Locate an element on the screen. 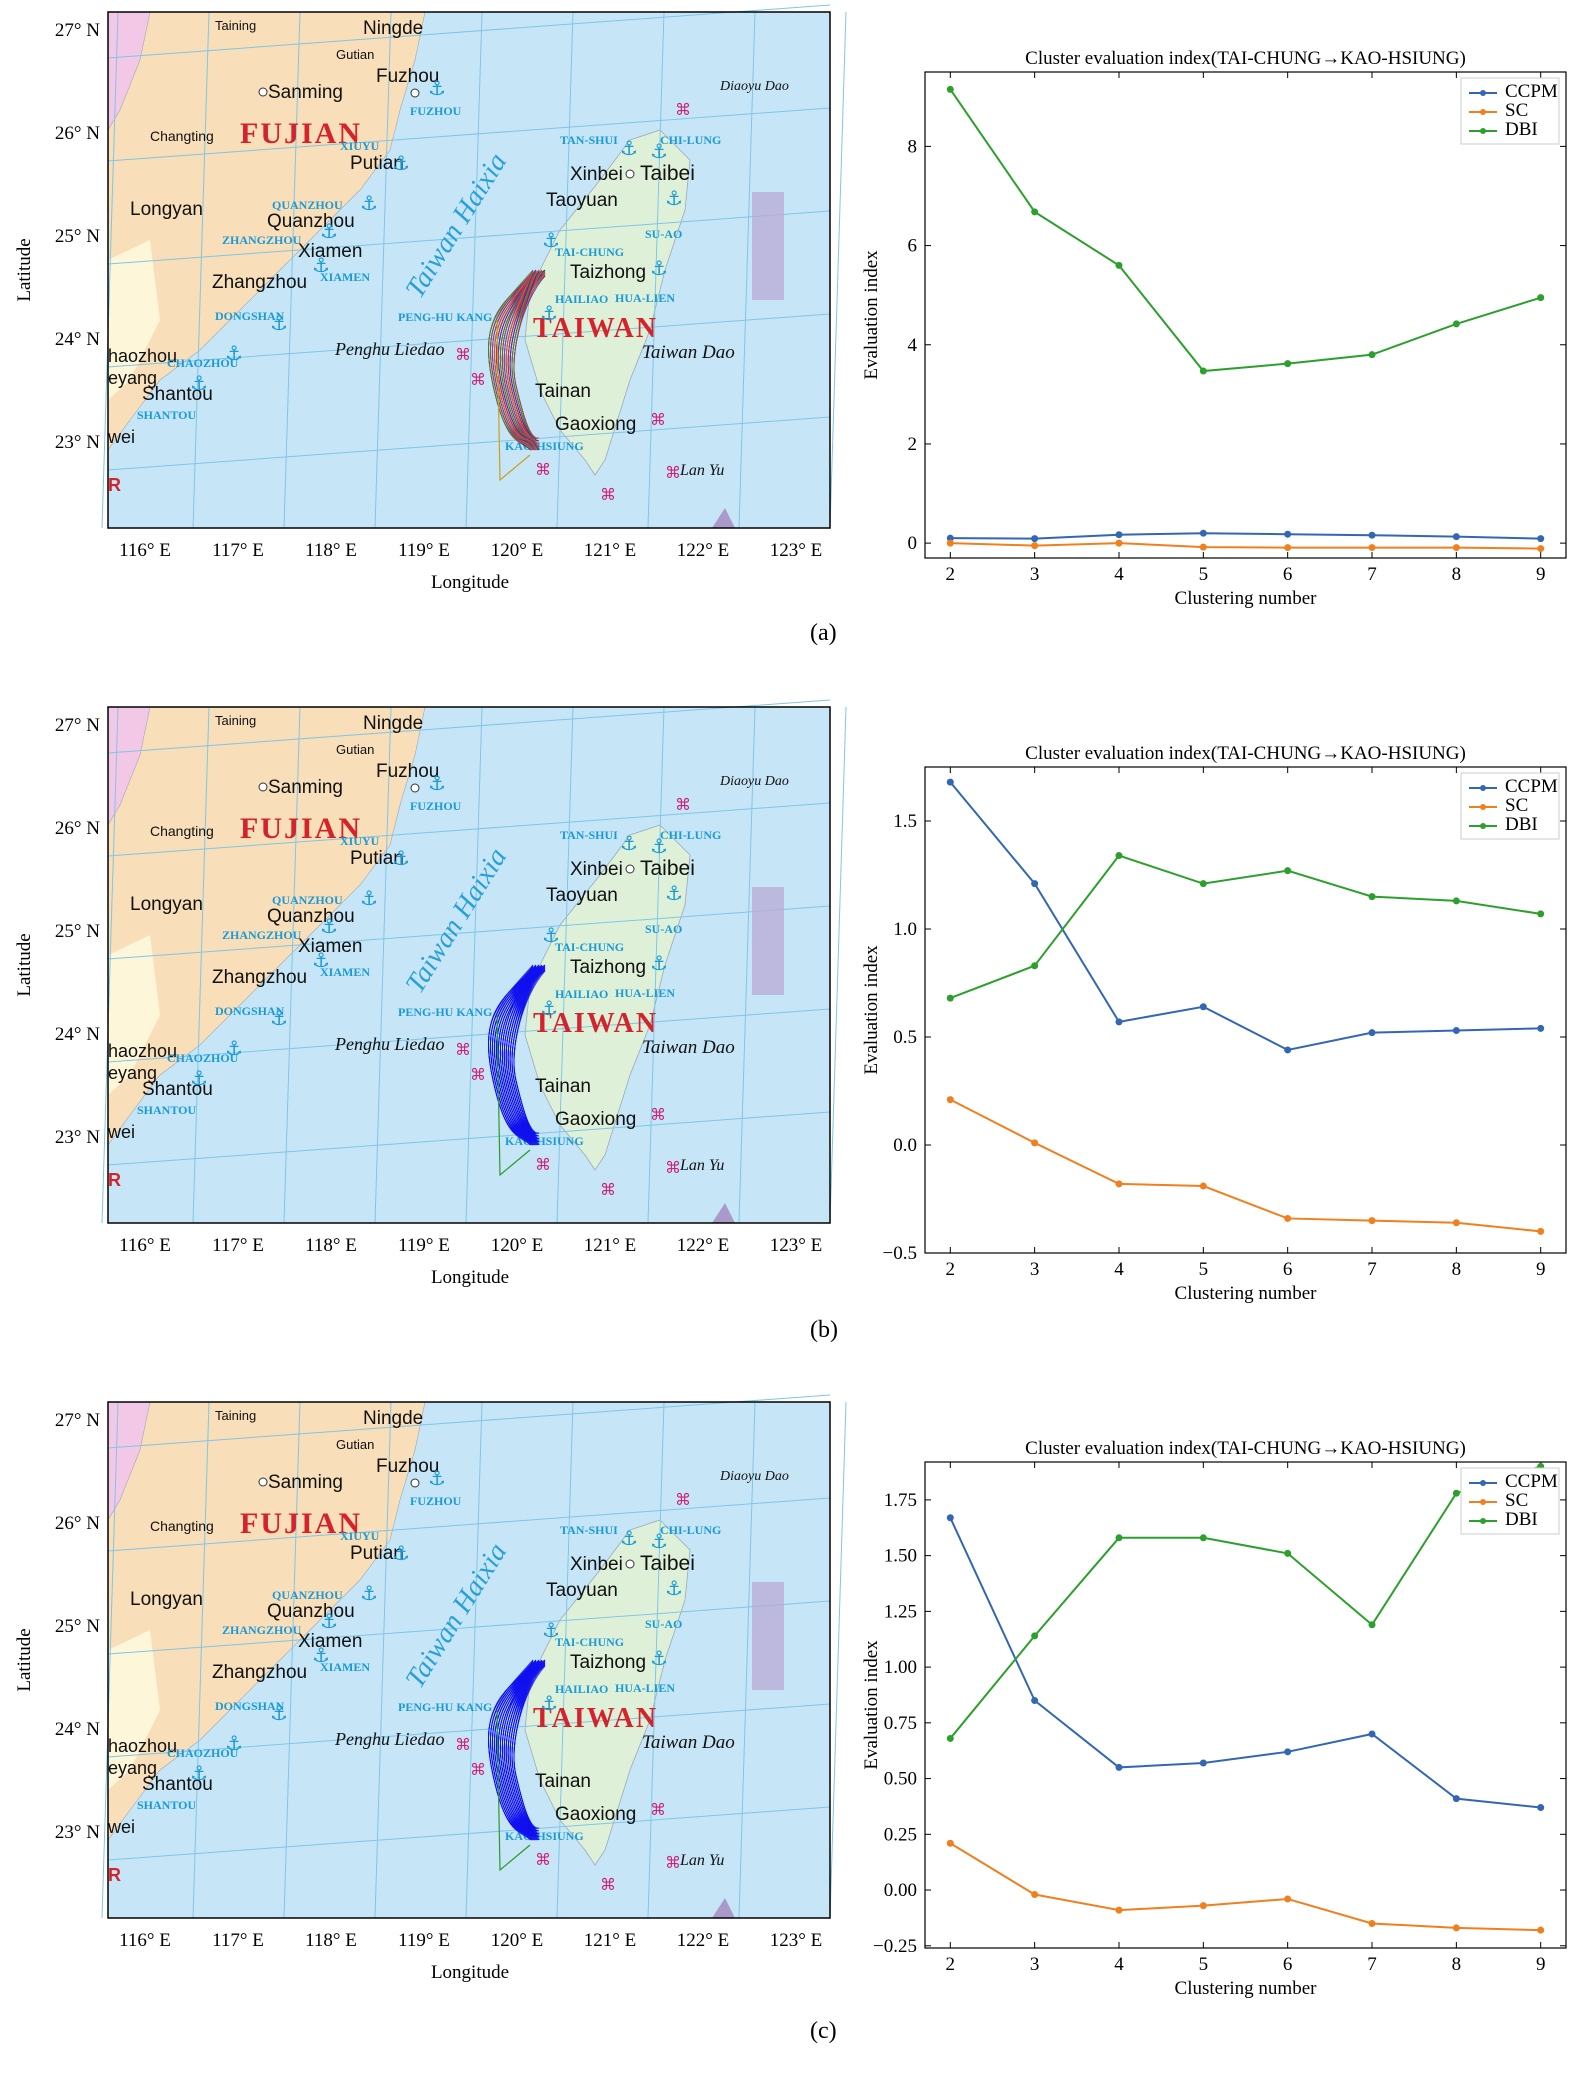 This screenshot has width=1577, height=2075. port-label: CHAOZHOU is located at coordinates (203, 1058).